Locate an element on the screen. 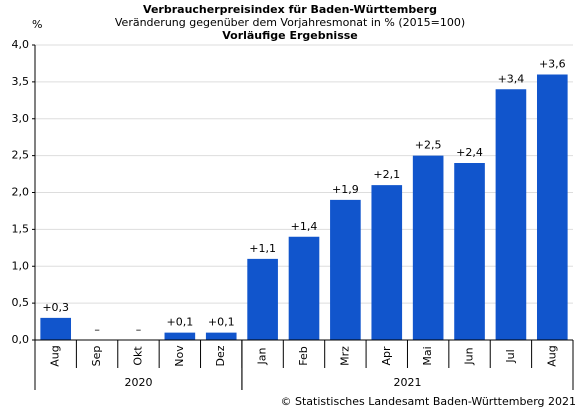 Image resolution: width=581 pixels, height=409 pixels. y-tick-label: 0,0 is located at coordinates (21, 339).